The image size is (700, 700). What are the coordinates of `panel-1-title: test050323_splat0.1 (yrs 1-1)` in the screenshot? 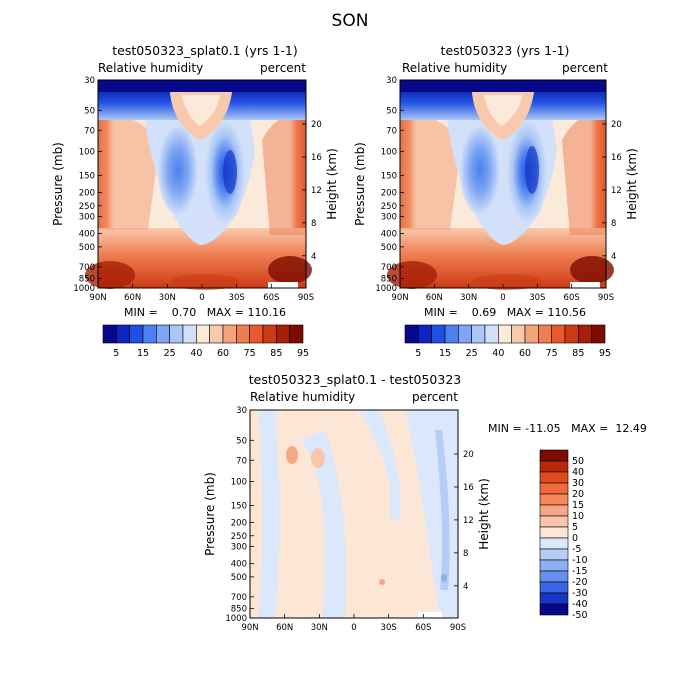 It's located at (205, 50).